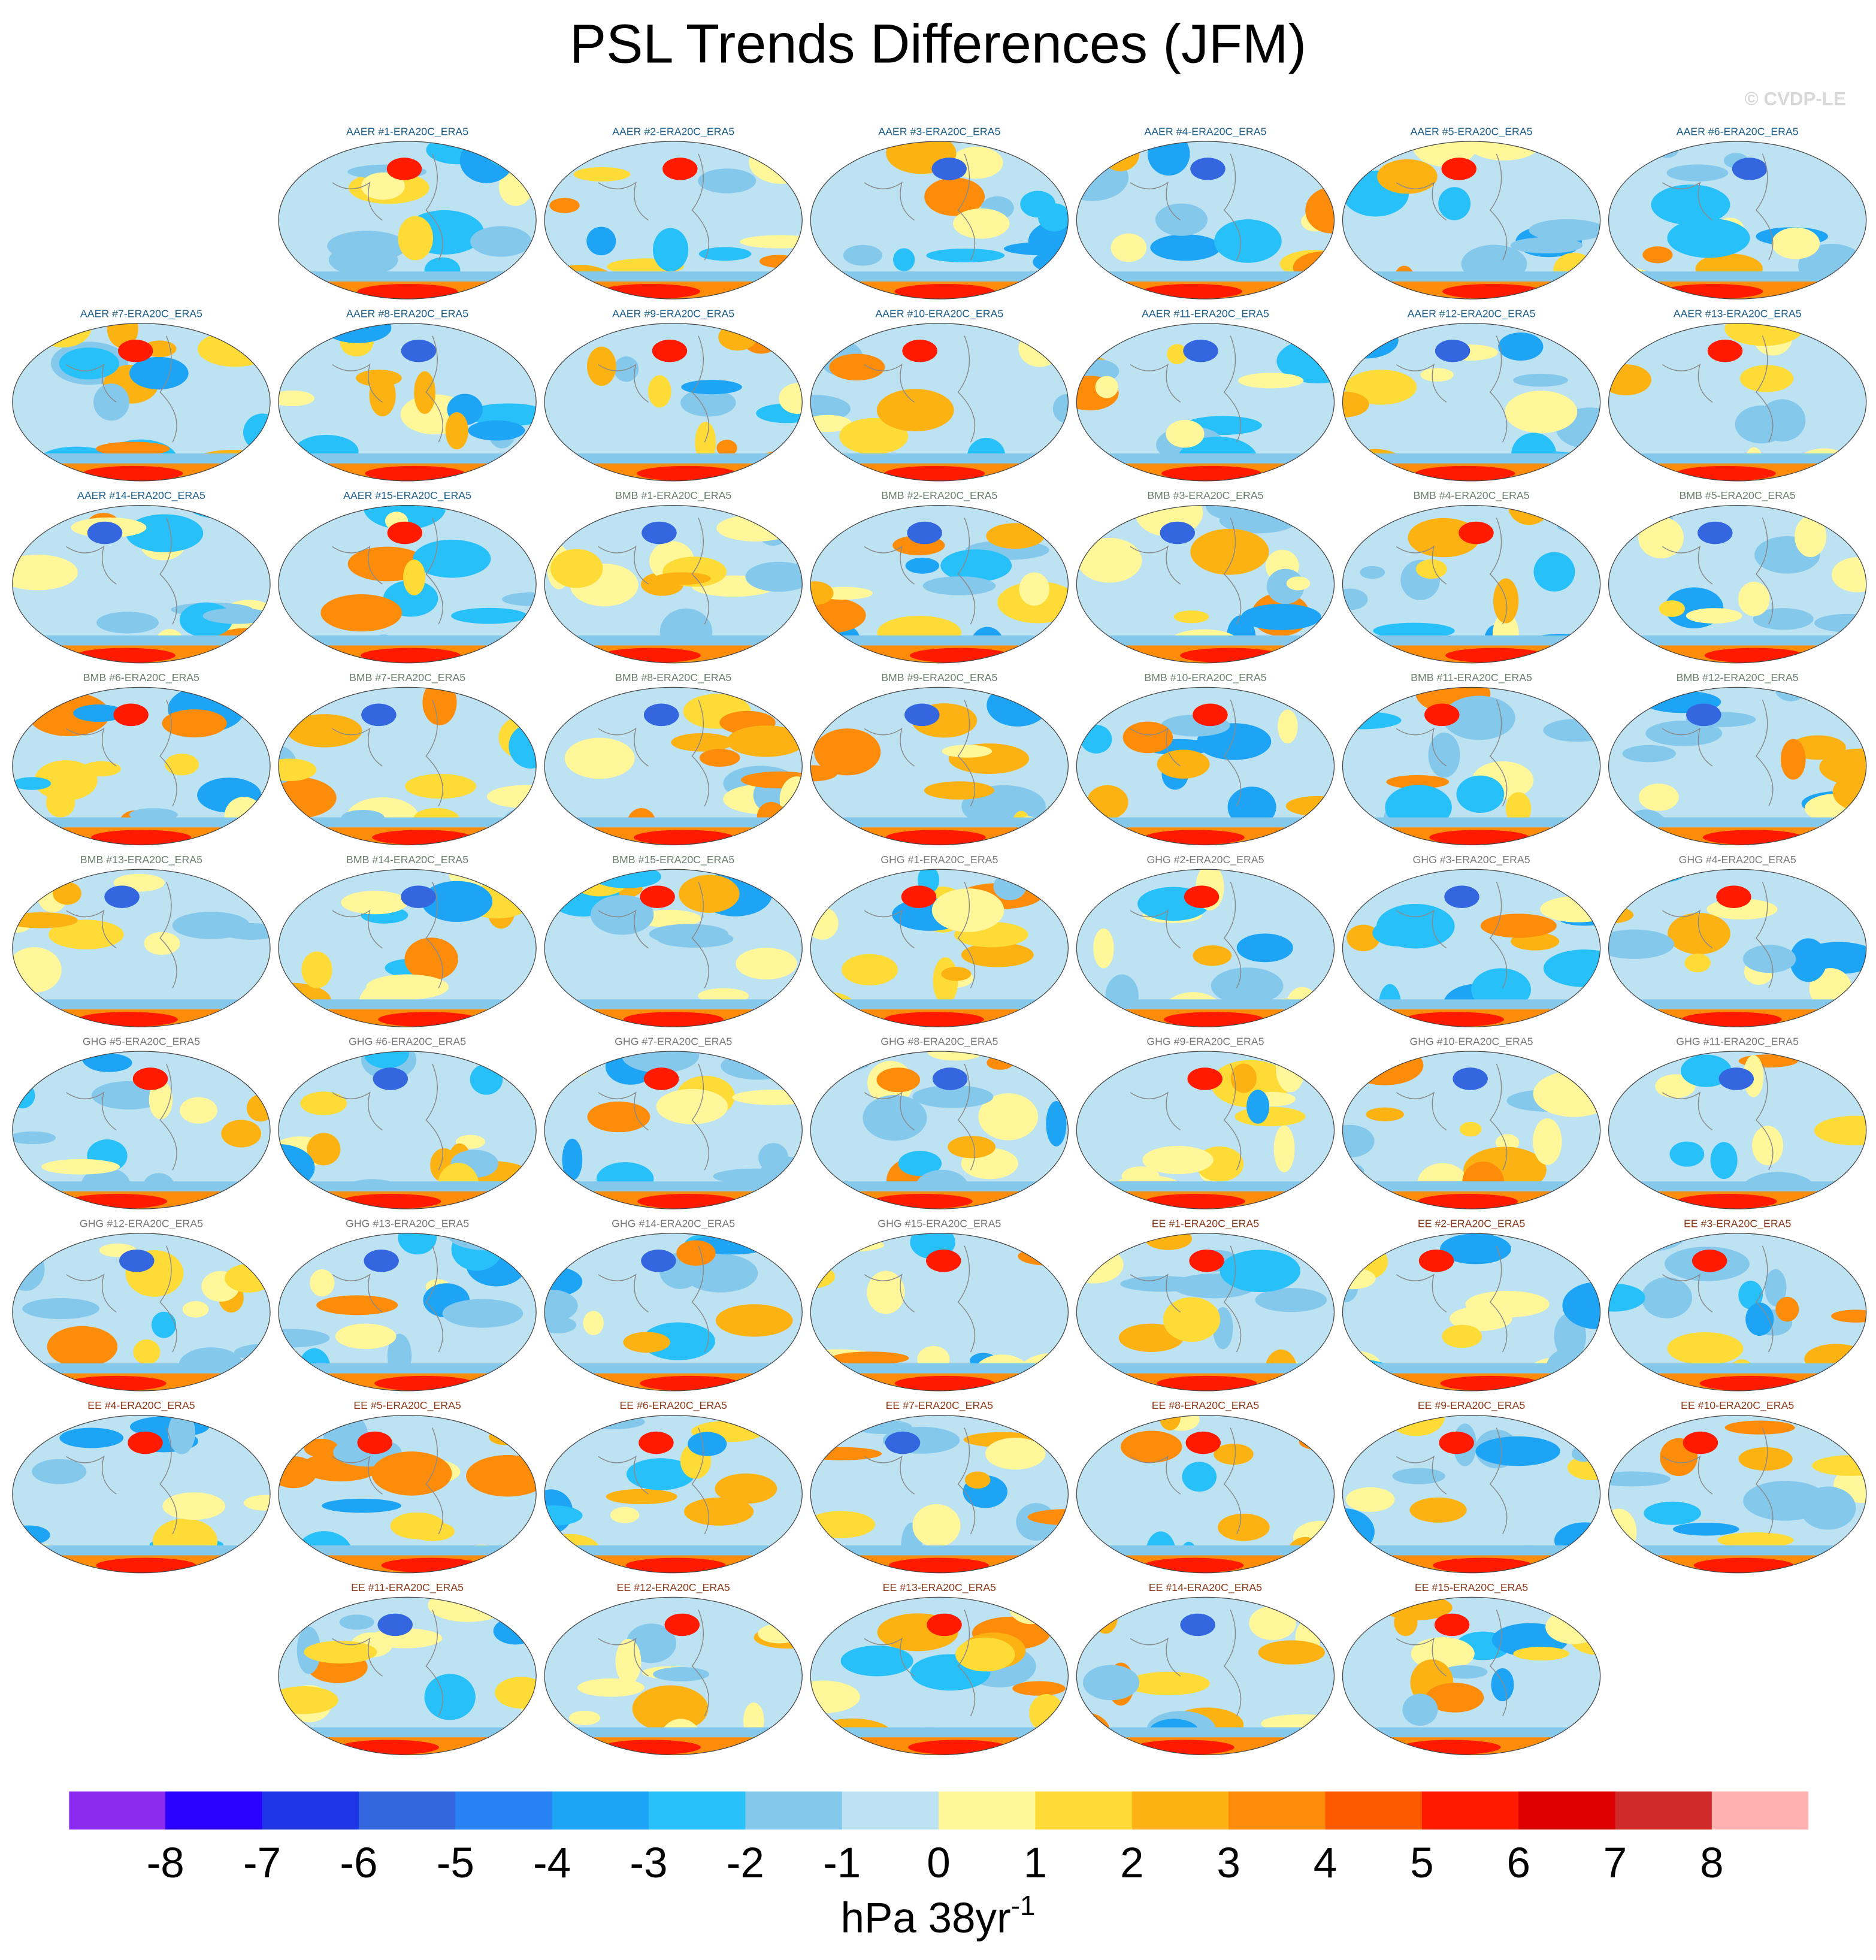 The width and height of the screenshot is (1876, 1960). Describe the element at coordinates (1472, 313) in the screenshot. I see `panel-title: AAER #12-ERA20C_ERA5` at that location.